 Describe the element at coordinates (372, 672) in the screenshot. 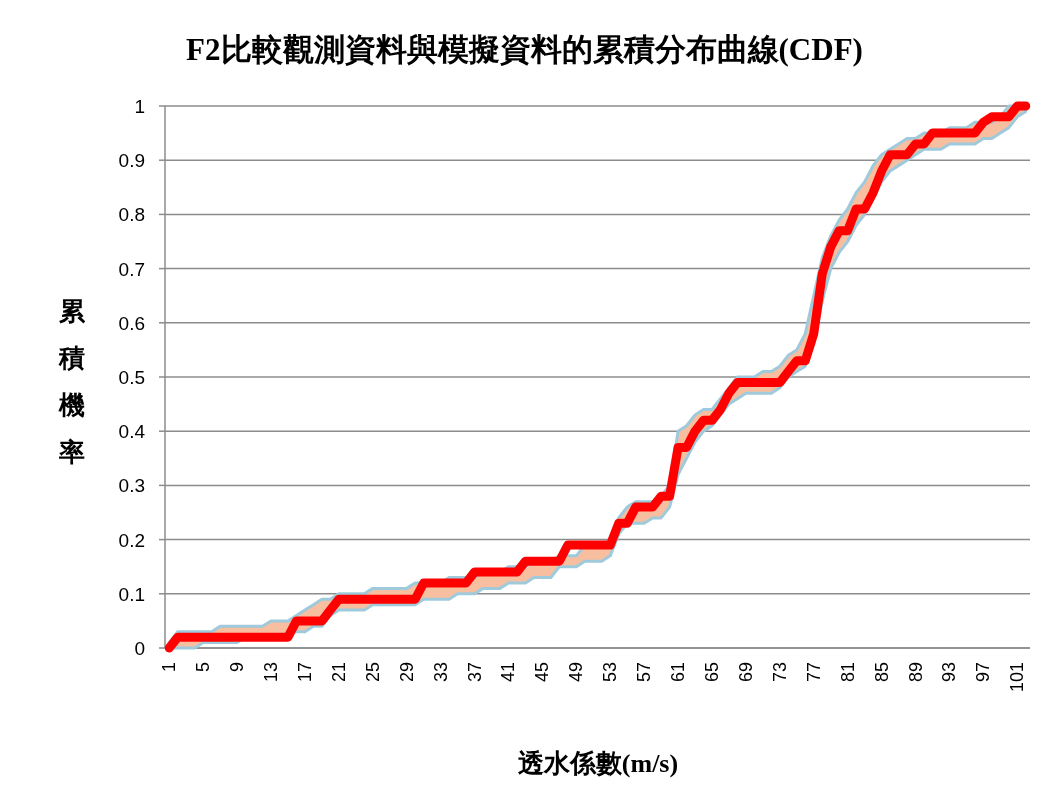

I see `x-tick-label: 25` at that location.